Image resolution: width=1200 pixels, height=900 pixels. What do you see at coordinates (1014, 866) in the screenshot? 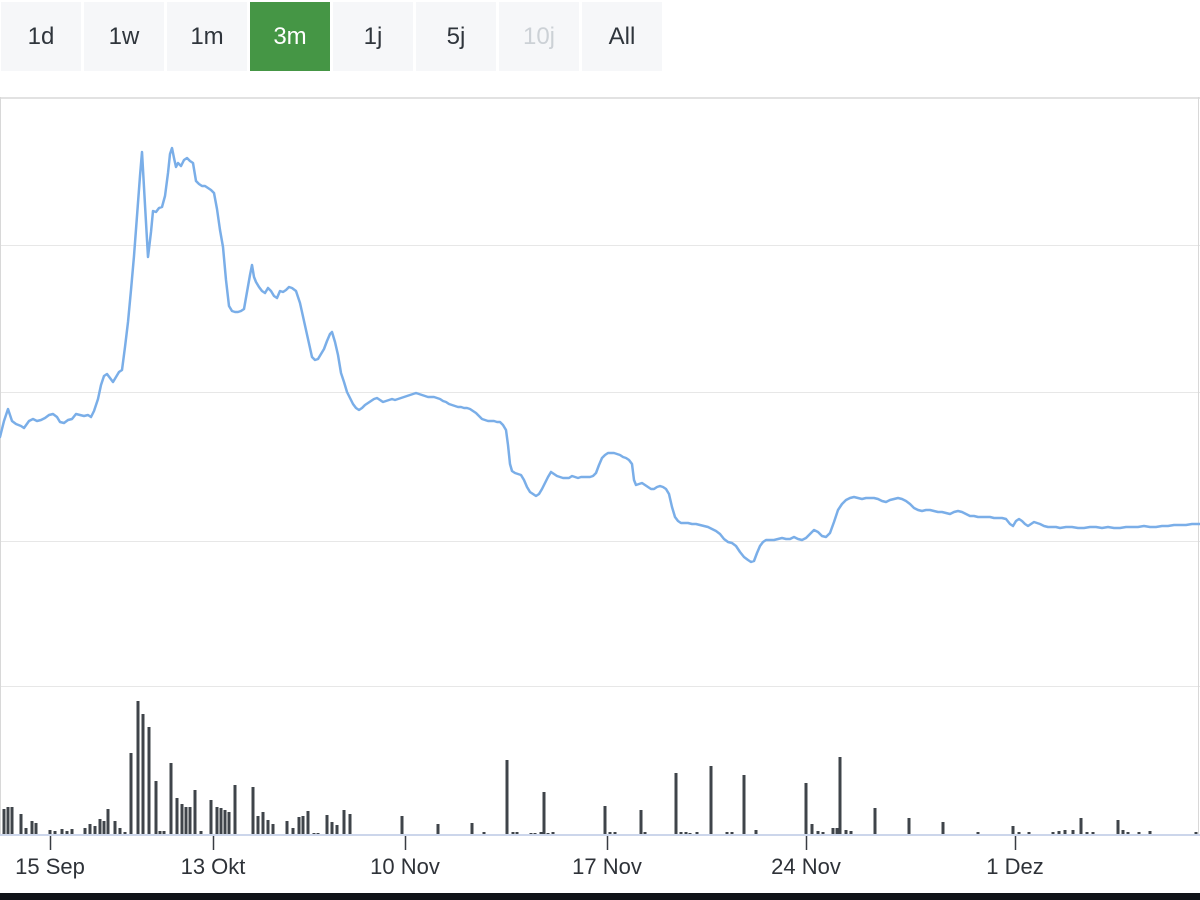
I see `x-axis-label: 1 Dez` at bounding box center [1014, 866].